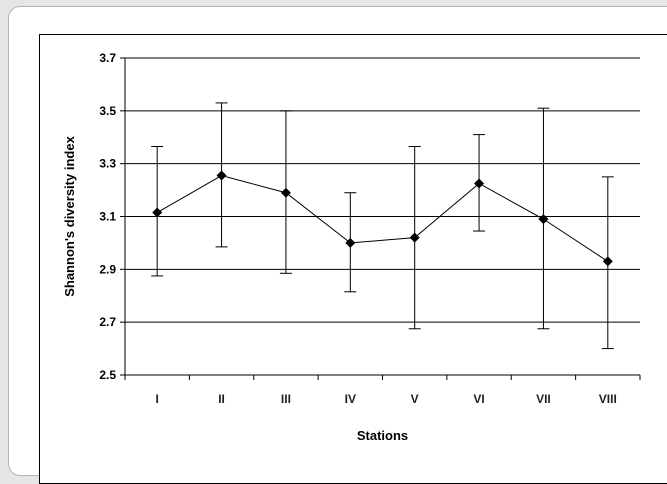 This screenshot has width=667, height=484. I want to click on x-tick-label: IV, so click(350, 399).